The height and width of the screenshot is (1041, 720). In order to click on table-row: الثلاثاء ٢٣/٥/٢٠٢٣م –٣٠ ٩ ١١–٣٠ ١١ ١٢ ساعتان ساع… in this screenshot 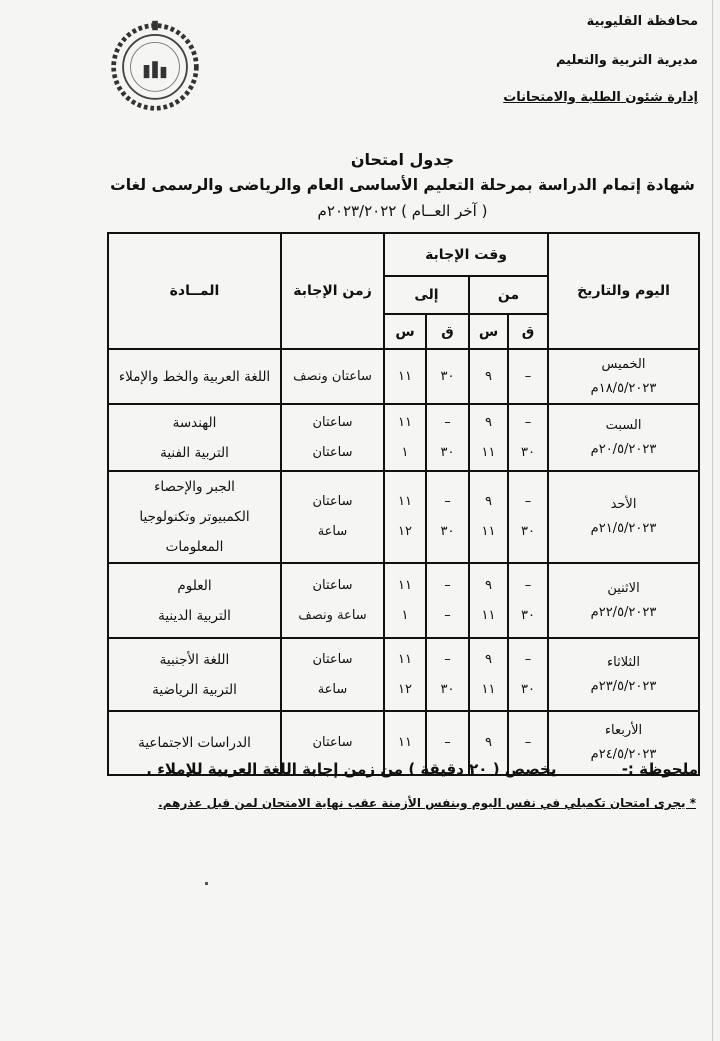, I will do `click(404, 674)`.